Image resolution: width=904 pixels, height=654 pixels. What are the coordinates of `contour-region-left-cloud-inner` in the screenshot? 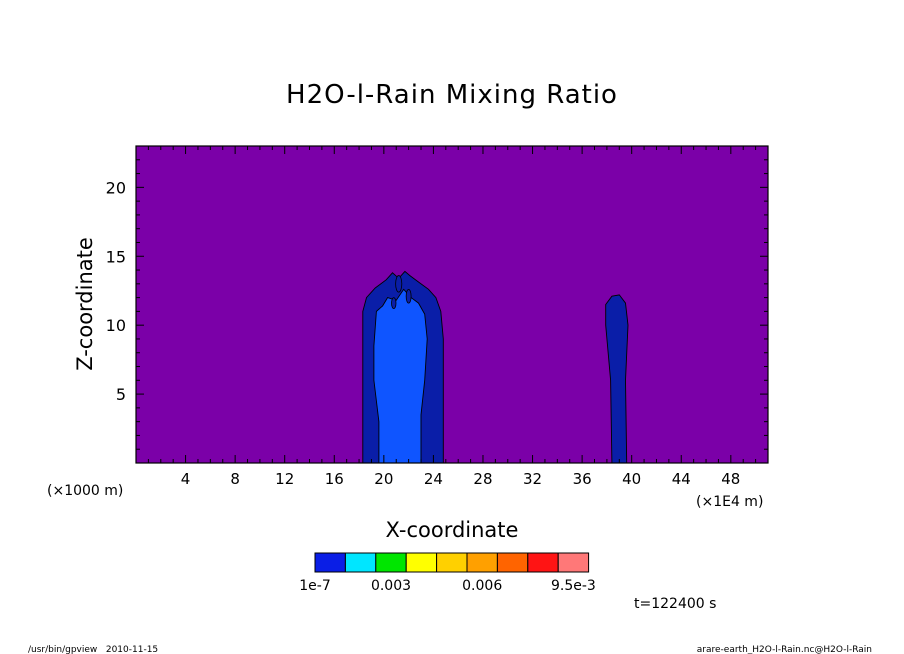 It's located at (400, 376).